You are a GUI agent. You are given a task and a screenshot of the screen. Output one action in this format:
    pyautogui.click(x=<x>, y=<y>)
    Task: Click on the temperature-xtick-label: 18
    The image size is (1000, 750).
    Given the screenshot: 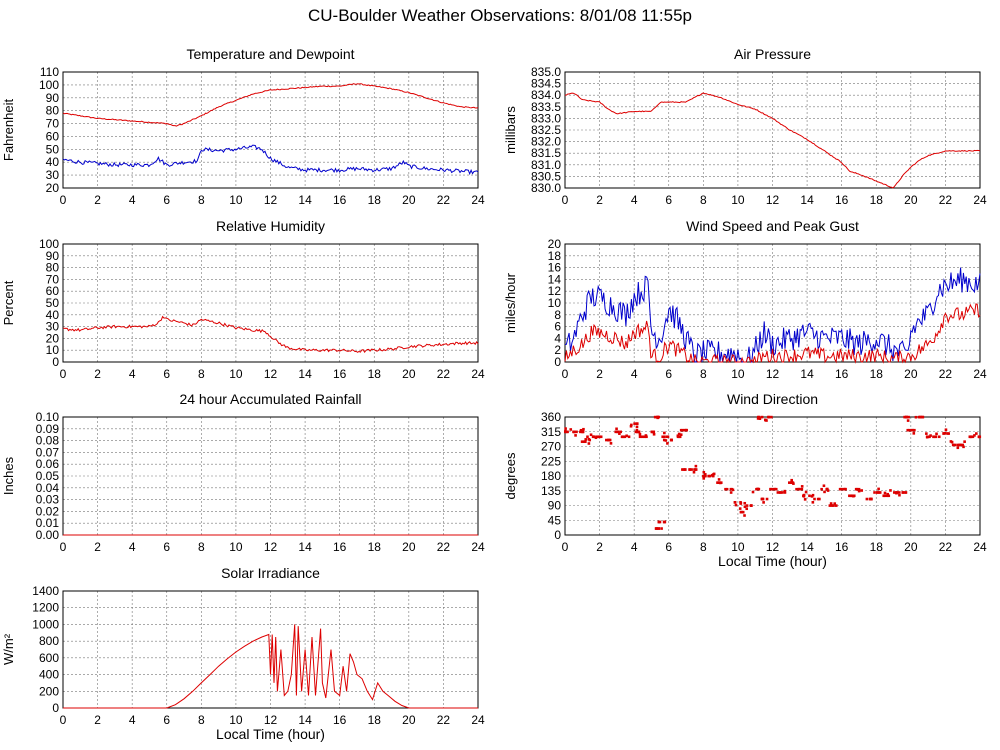 What is the action you would take?
    pyautogui.click(x=375, y=200)
    